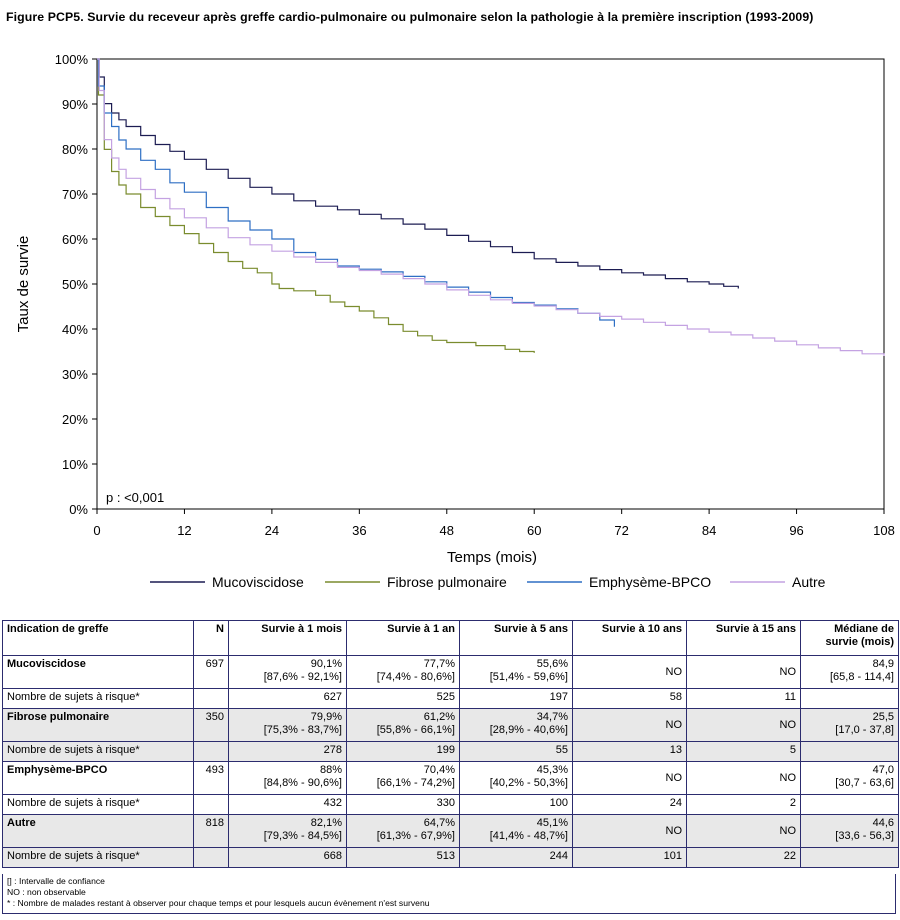  Describe the element at coordinates (883, 717) in the screenshot. I see `value: 25,5` at that location.